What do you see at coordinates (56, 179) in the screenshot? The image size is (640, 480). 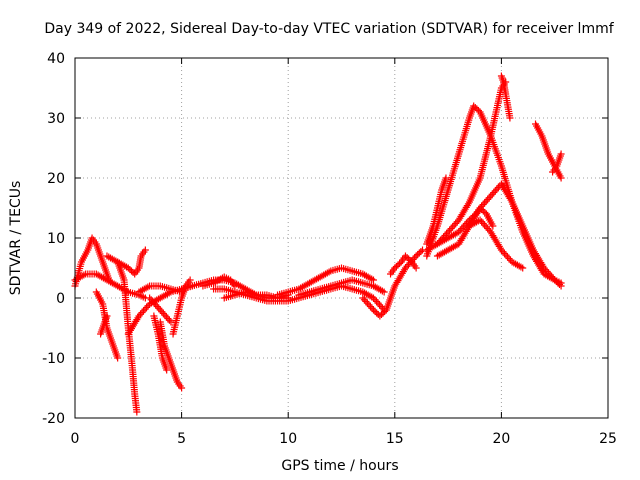 I see `y-tick-label: 20` at bounding box center [56, 179].